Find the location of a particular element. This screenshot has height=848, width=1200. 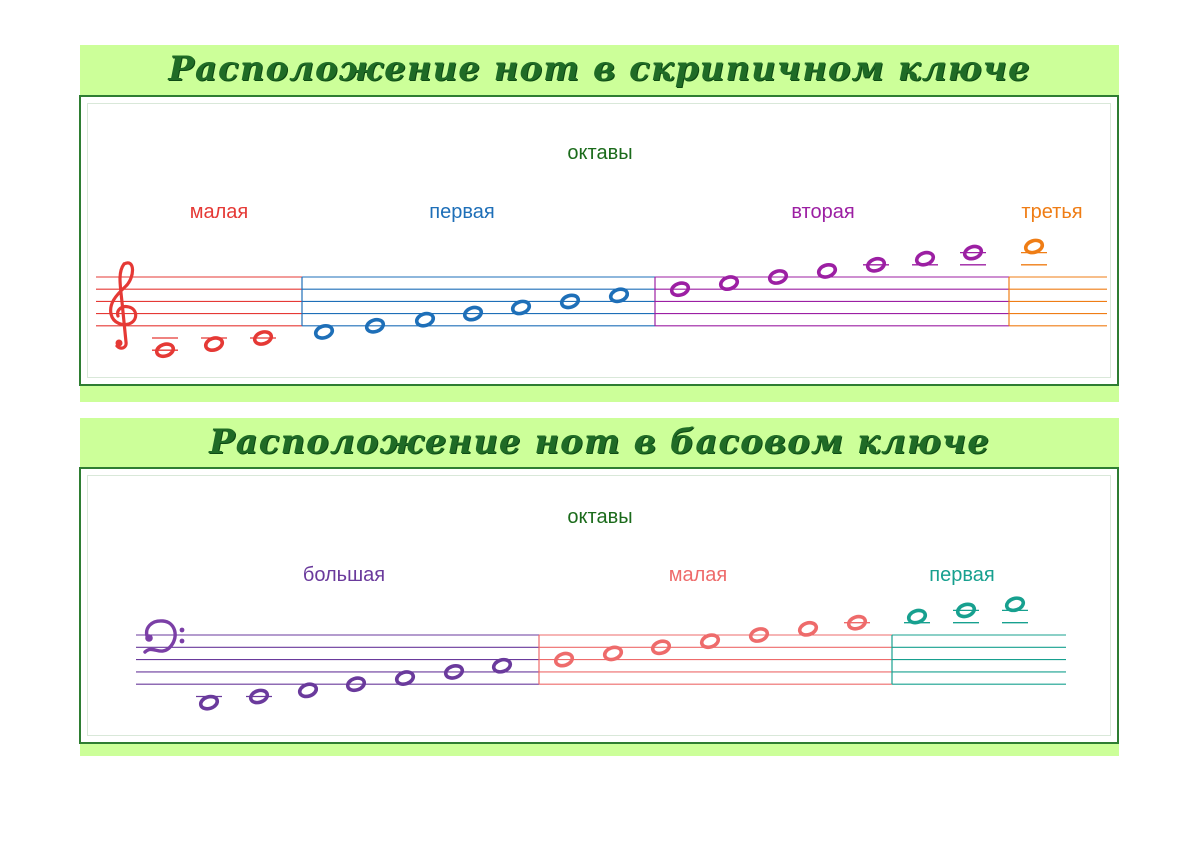

bass-octave-label-pervaya: первая is located at coordinates (961, 575).